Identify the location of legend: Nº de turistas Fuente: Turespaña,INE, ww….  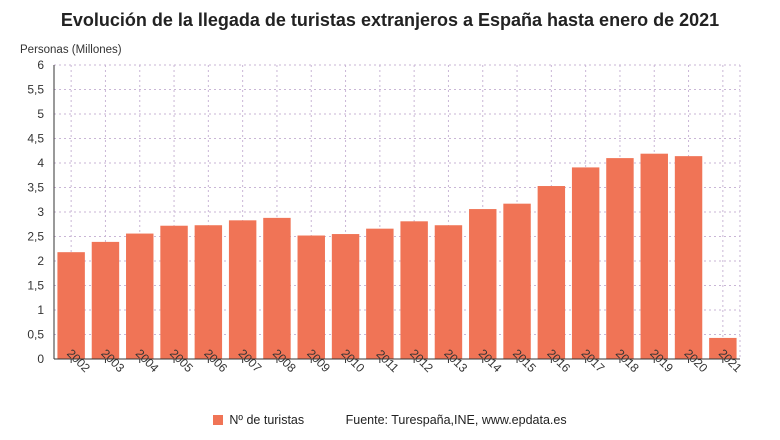
(390, 420).